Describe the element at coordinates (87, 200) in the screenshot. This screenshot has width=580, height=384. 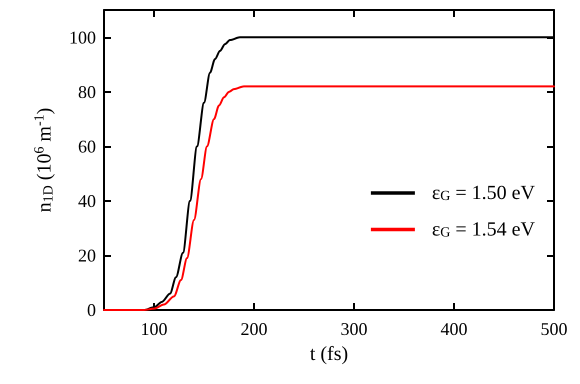
I see `y-tick-label: 40` at that location.